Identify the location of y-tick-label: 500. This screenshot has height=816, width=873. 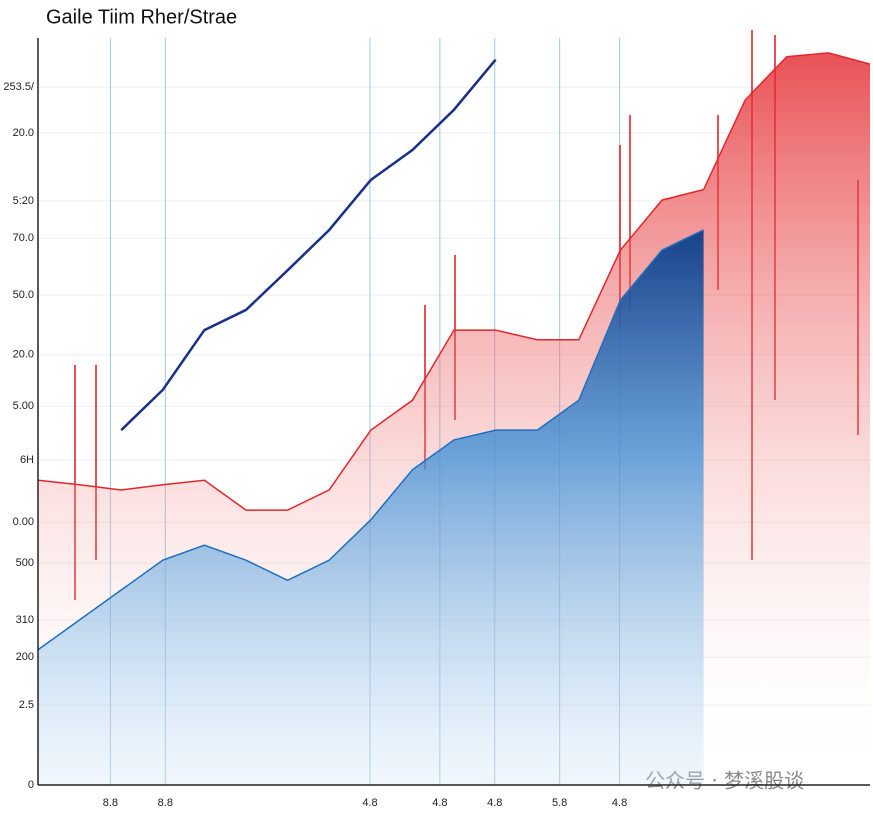
(25, 563).